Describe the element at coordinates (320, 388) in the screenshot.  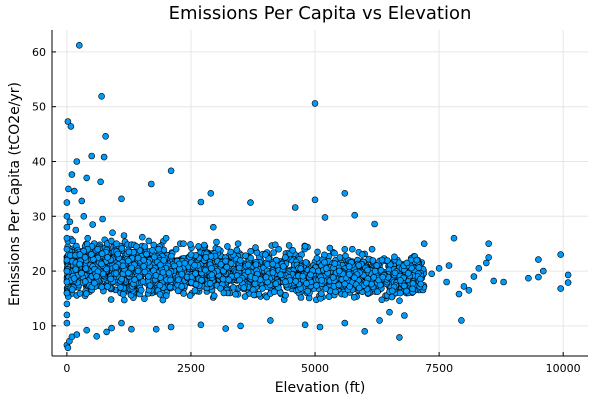
I see `x-axis-label: Elevation (ft)` at that location.